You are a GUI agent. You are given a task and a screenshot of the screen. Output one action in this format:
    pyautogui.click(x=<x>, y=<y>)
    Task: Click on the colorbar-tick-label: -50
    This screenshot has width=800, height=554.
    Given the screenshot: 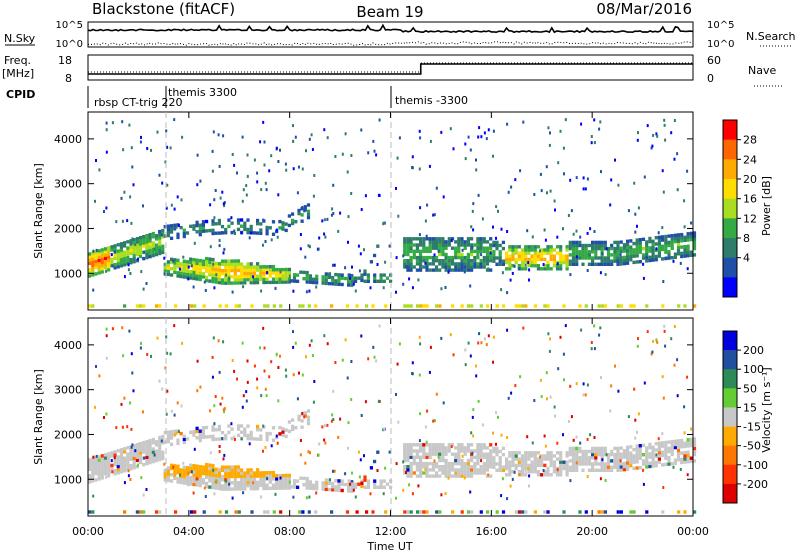 What is the action you would take?
    pyautogui.click(x=752, y=446)
    